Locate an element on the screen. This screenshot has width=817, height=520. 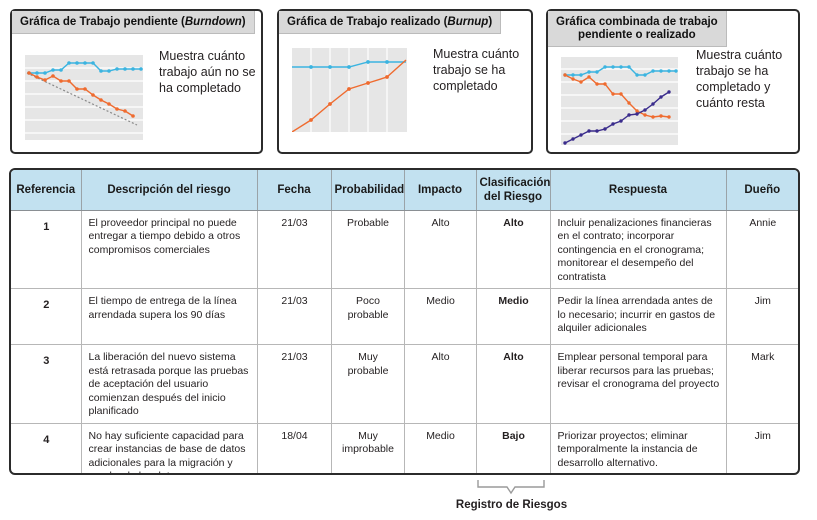
combined-chart is located at coordinates (619, 101).